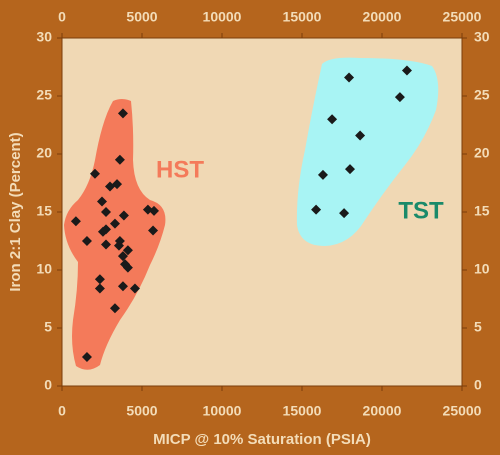  Describe the element at coordinates (482, 211) in the screenshot. I see `y-tick-label-right: 15` at that location.